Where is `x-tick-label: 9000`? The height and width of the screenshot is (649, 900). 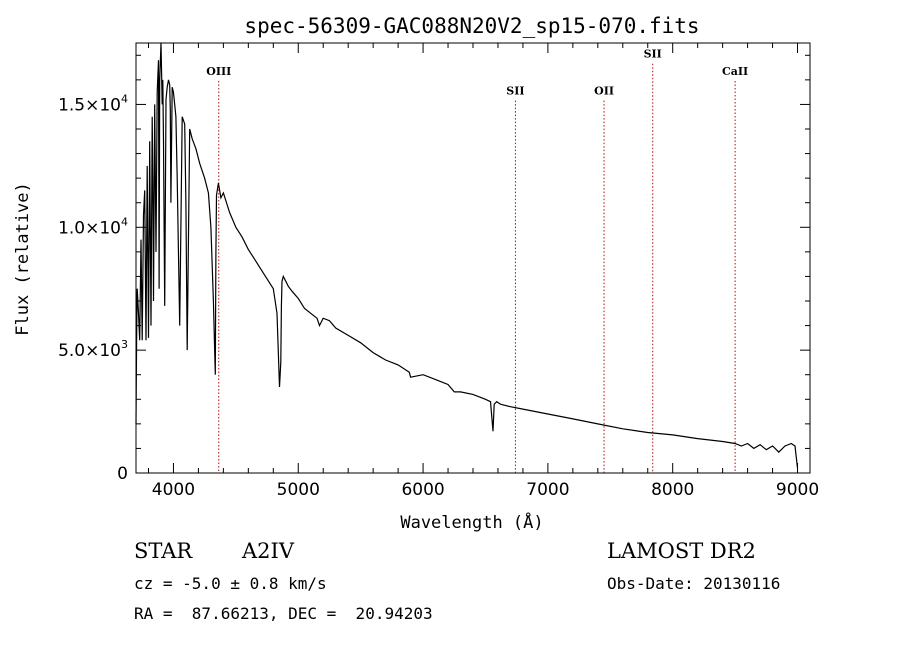
x-tick-label: 9000 is located at coordinates (797, 490).